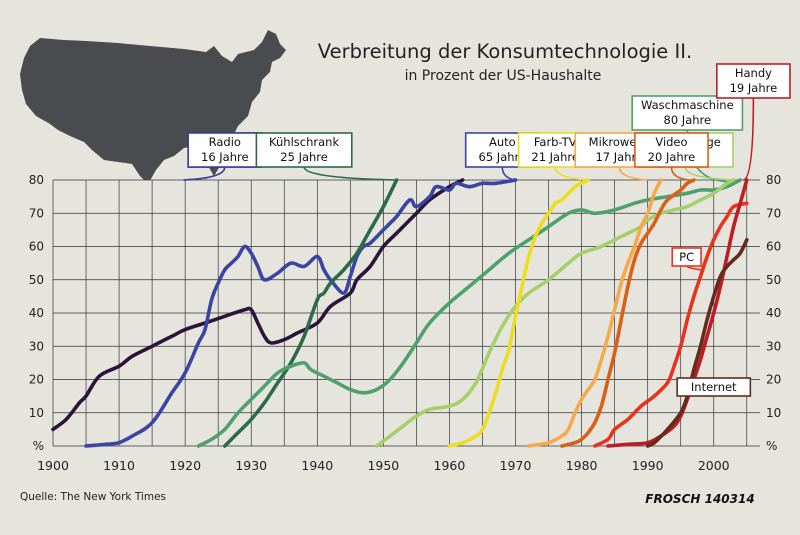  Describe the element at coordinates (503, 157) in the screenshot. I see `tag-years-auto: 65 Jahre` at that location.